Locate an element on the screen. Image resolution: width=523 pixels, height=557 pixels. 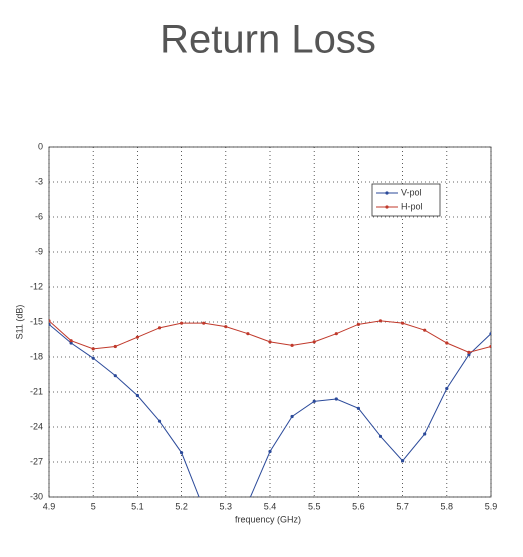
x-tick-label: 5.8 is located at coordinates (447, 506).